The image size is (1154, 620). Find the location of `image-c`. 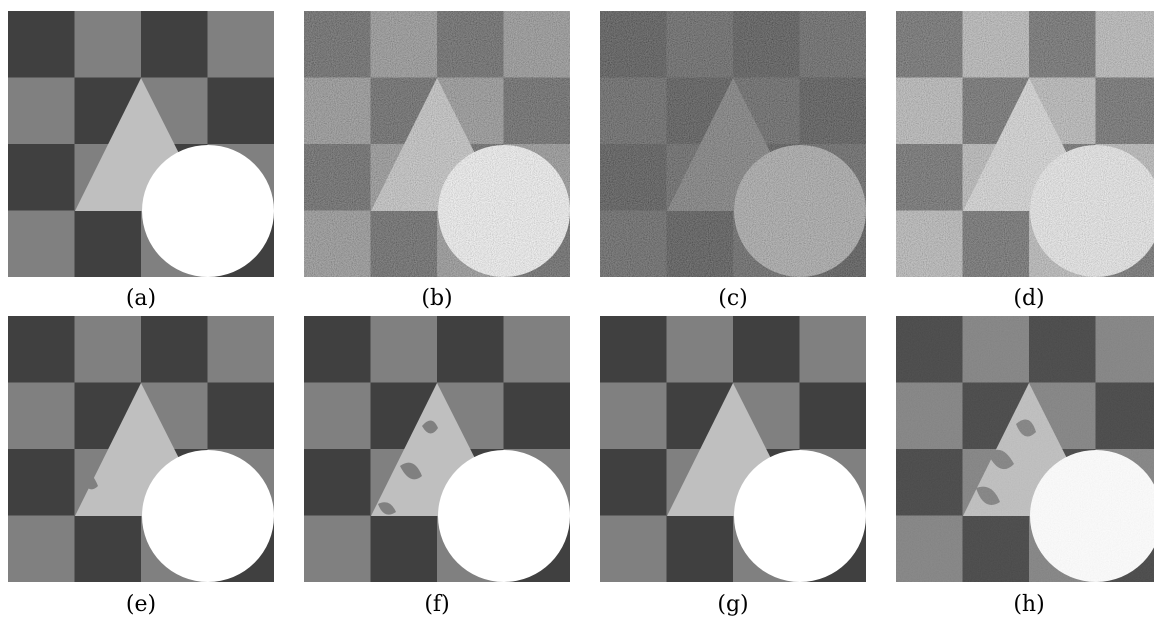

image-c is located at coordinates (733, 144).